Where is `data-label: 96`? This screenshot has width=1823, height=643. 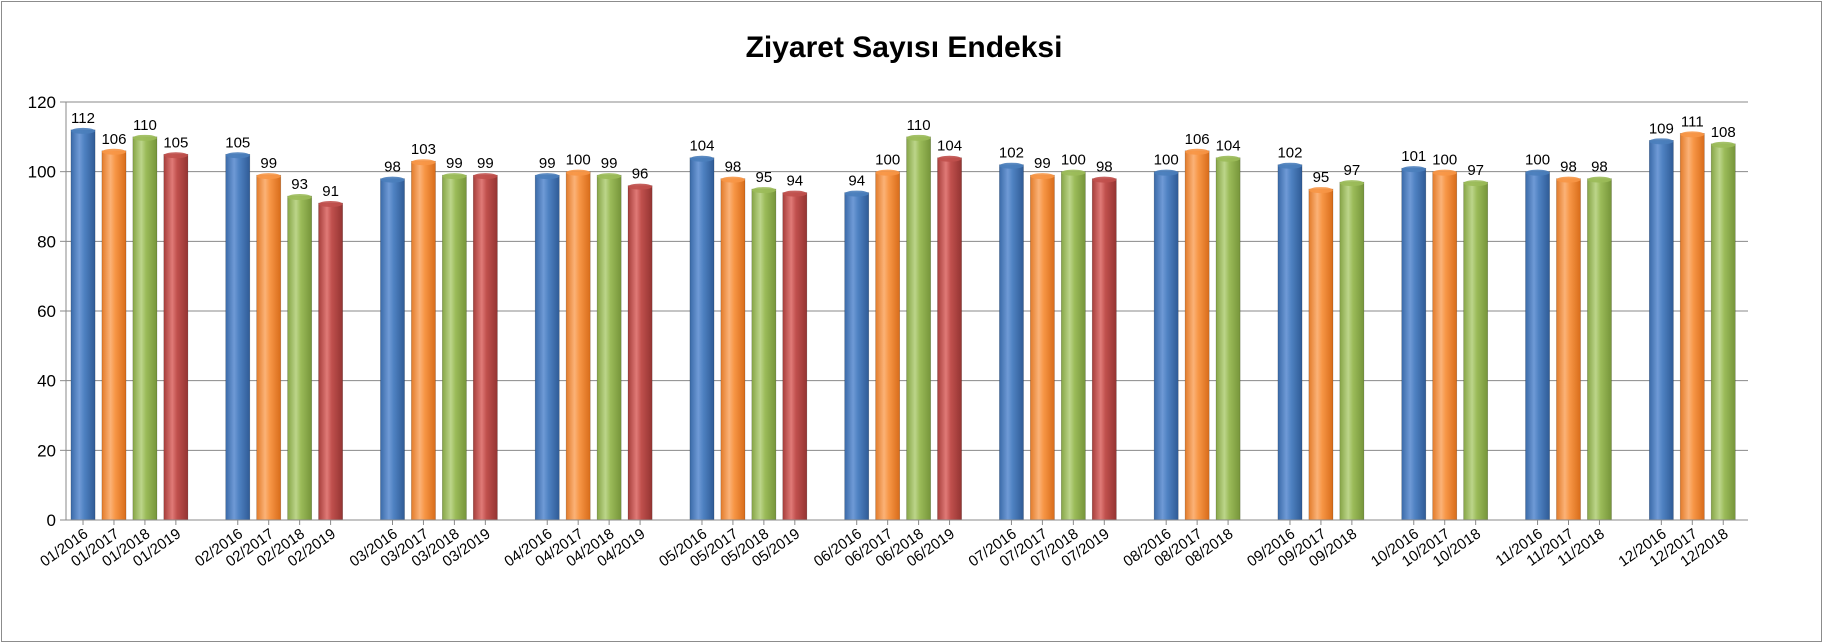 data-label: 96 is located at coordinates (640, 174).